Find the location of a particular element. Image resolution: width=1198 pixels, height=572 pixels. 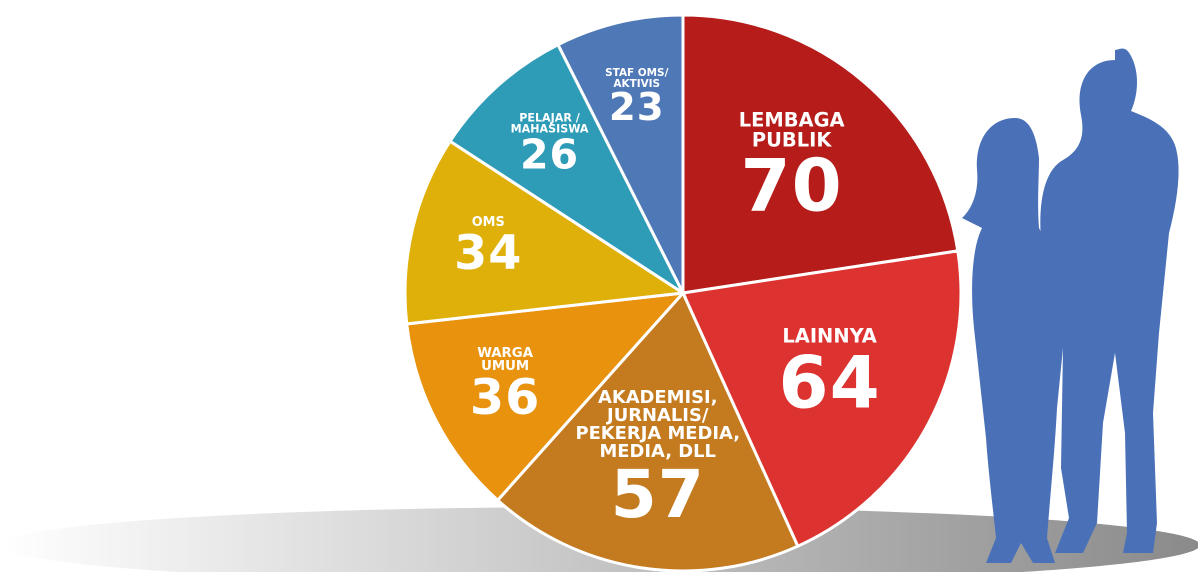

slice-label: WARGA UMUM 36 is located at coordinates (505, 385).